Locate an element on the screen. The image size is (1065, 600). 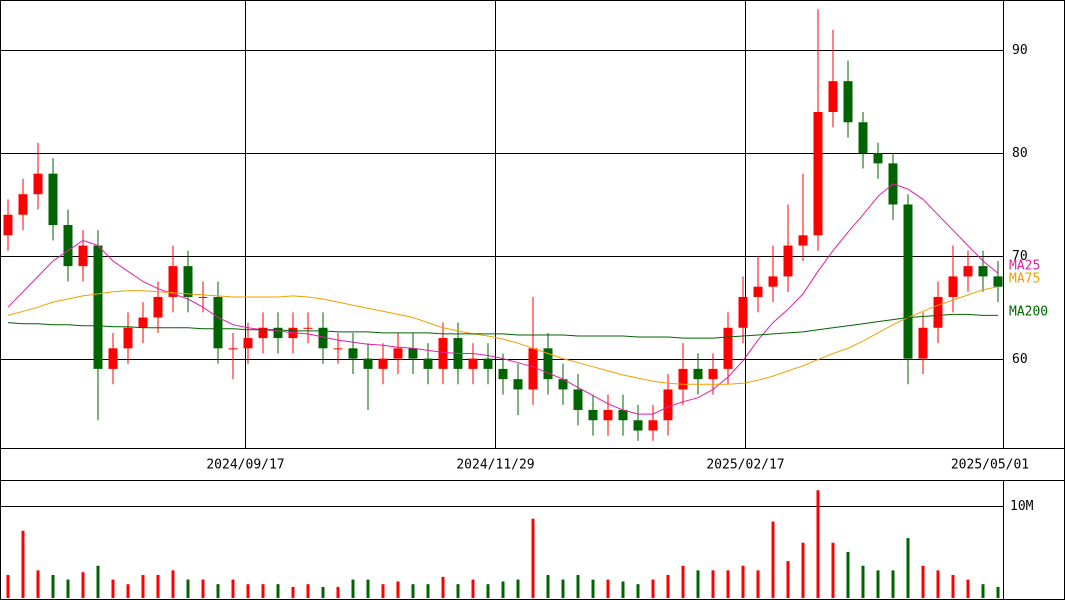
y-tick-label: 60 is located at coordinates (1020, 359).